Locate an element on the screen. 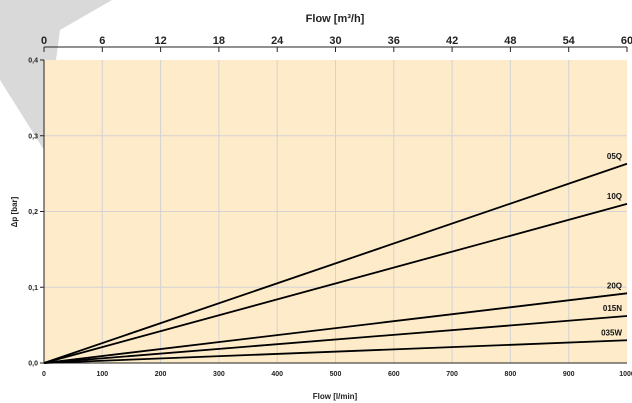 This screenshot has width=632, height=403. labels-group: 05Q 10Q 20Q 015N 035W is located at coordinates (611, 244).